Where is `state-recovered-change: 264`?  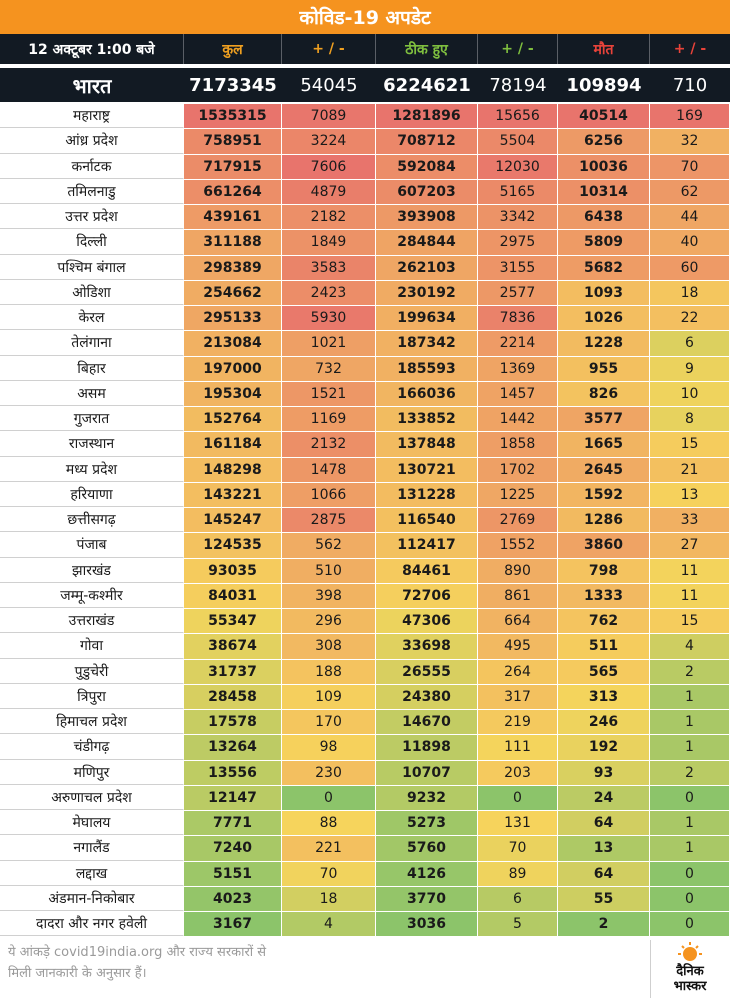
state-recovered-change: 264 is located at coordinates (518, 671).